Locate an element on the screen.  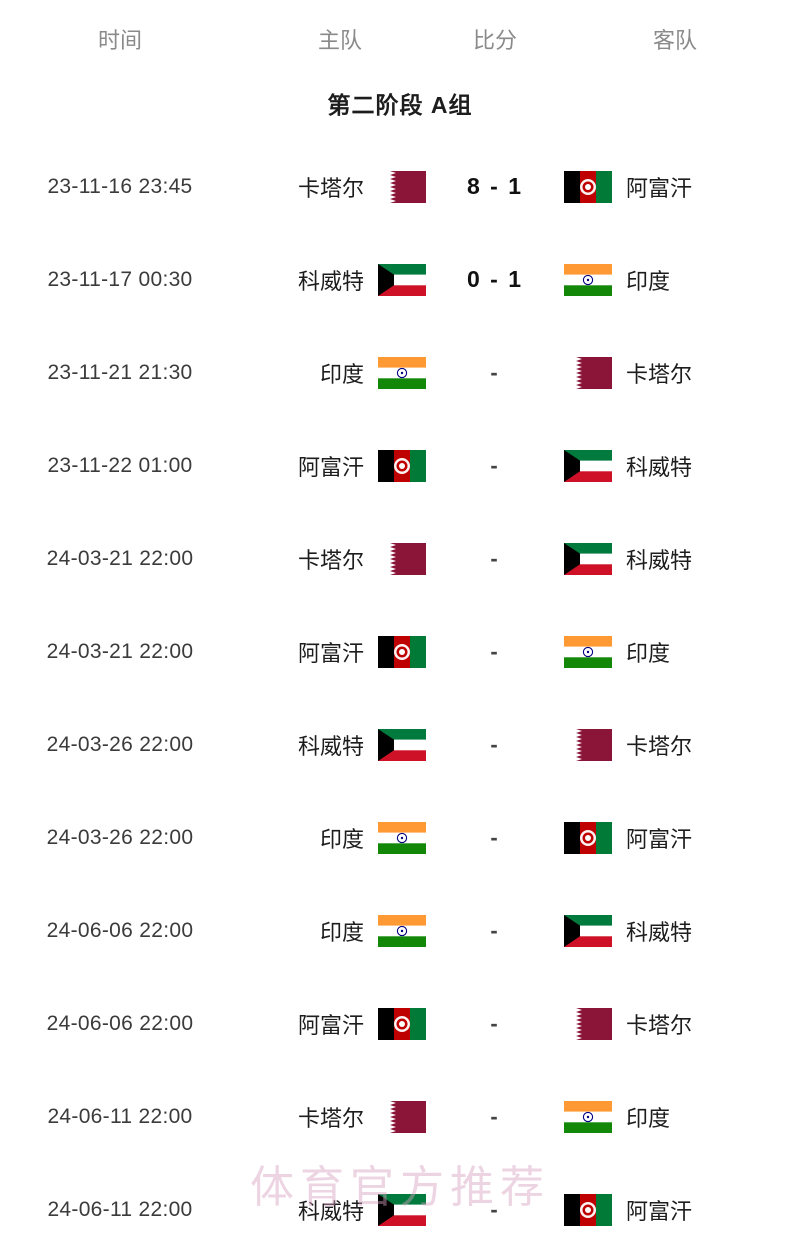
table-row: 23-11-21 21:30 印度 - 卡塔尔 is located at coordinates (400, 372).